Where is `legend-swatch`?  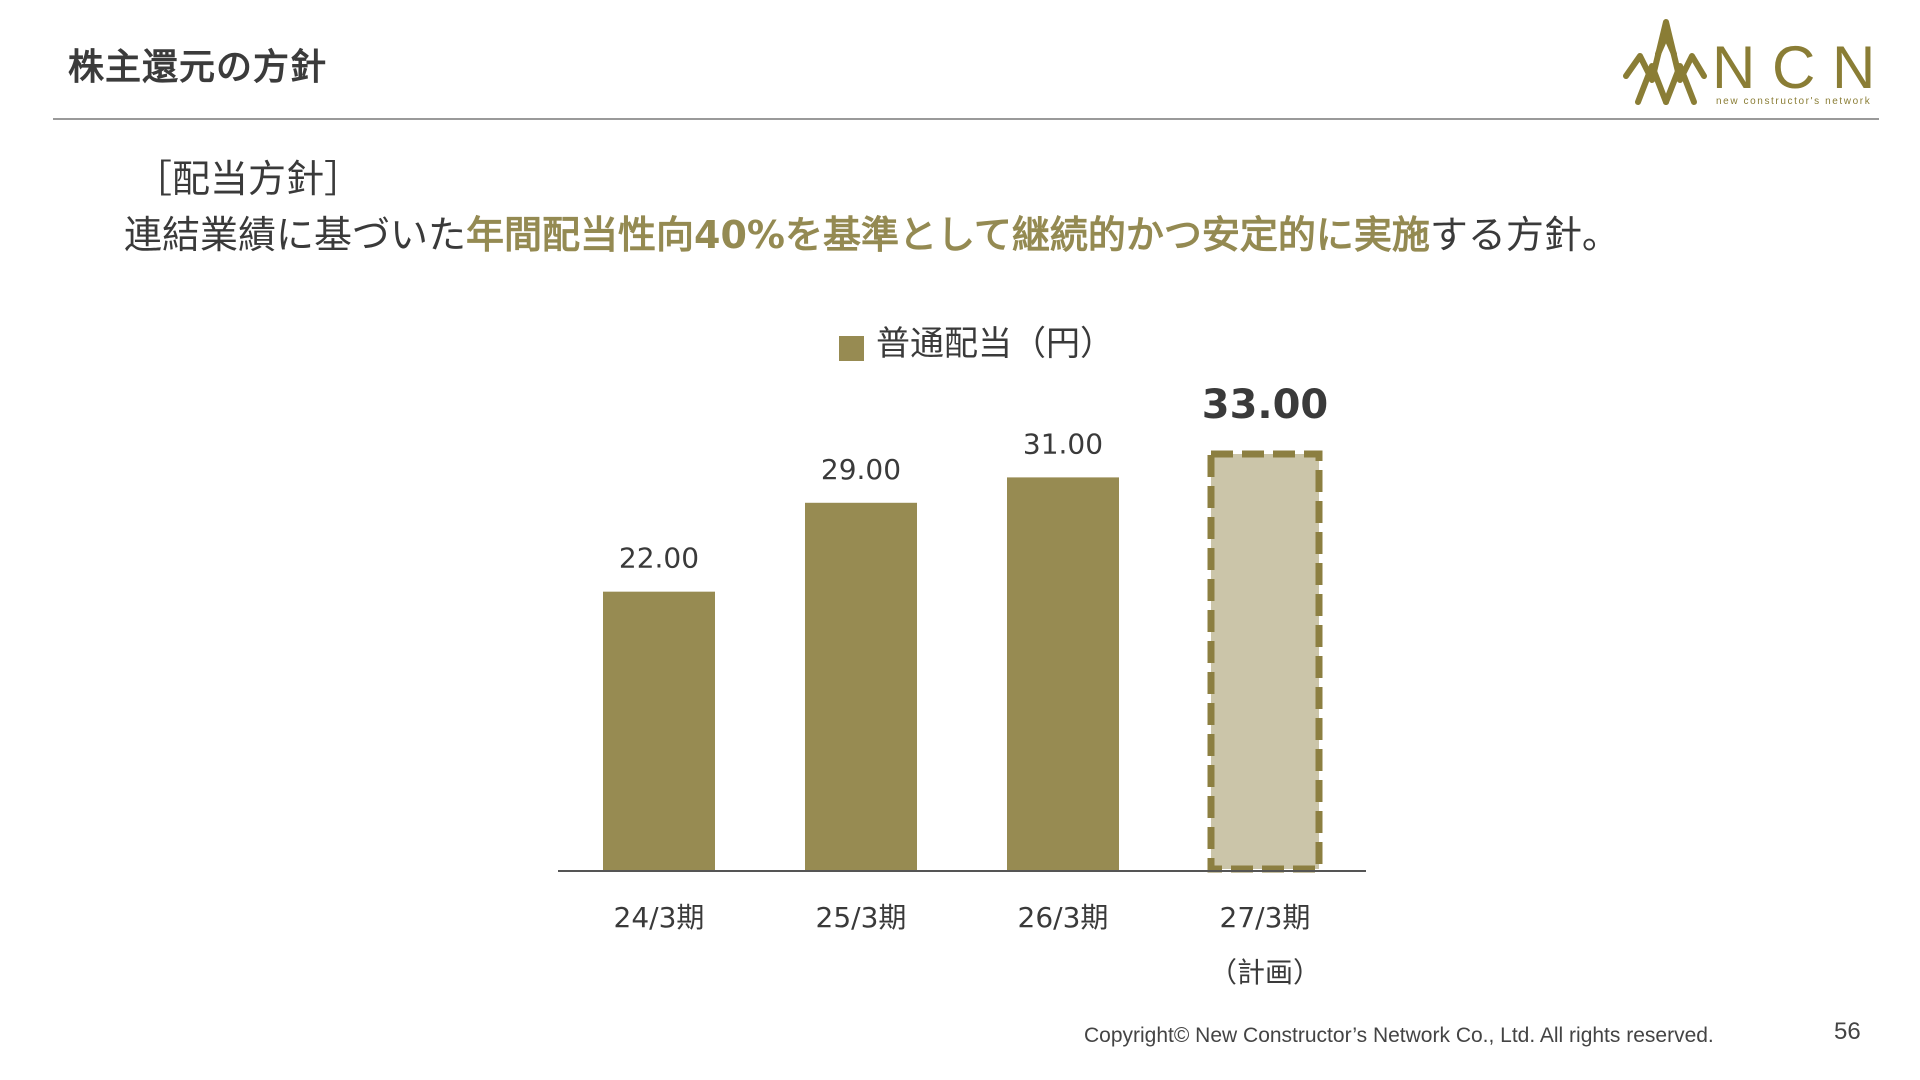 legend-swatch is located at coordinates (851, 348).